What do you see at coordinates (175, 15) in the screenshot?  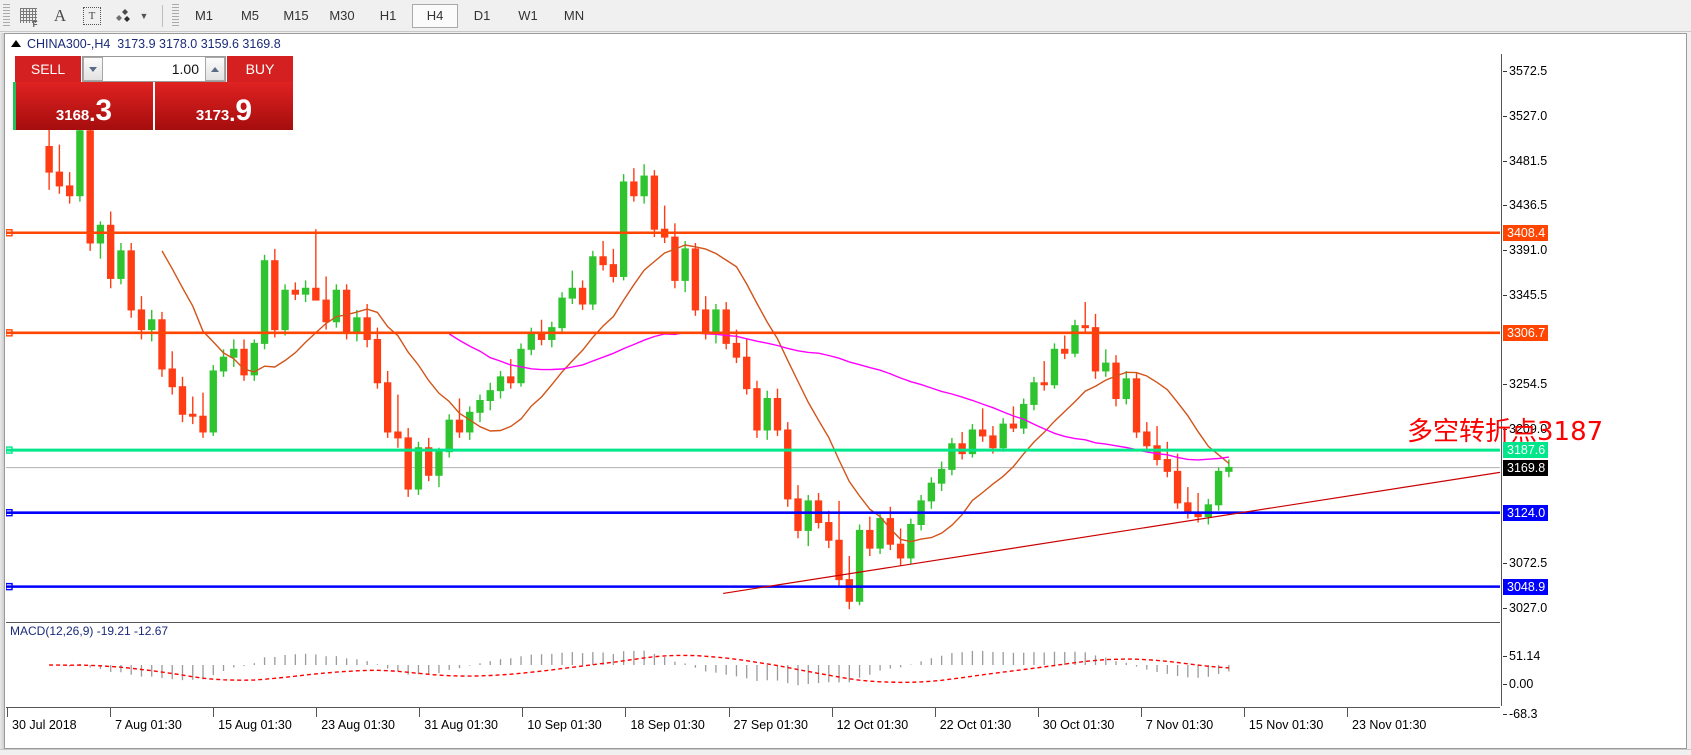 I see `timeframe-grip` at bounding box center [175, 15].